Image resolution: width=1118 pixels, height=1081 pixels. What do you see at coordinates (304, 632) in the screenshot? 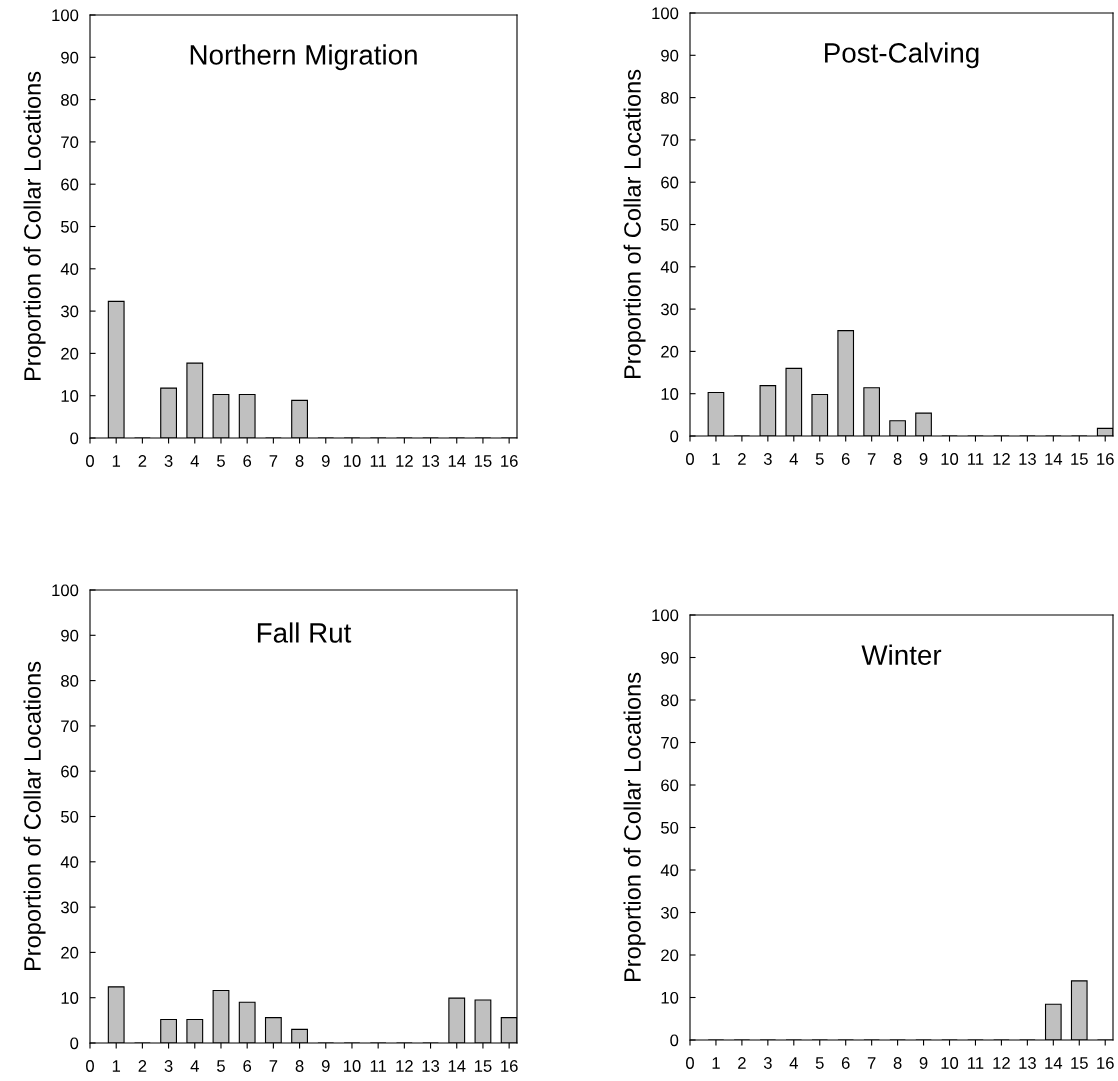
I see `text: Fall Rut` at bounding box center [304, 632].